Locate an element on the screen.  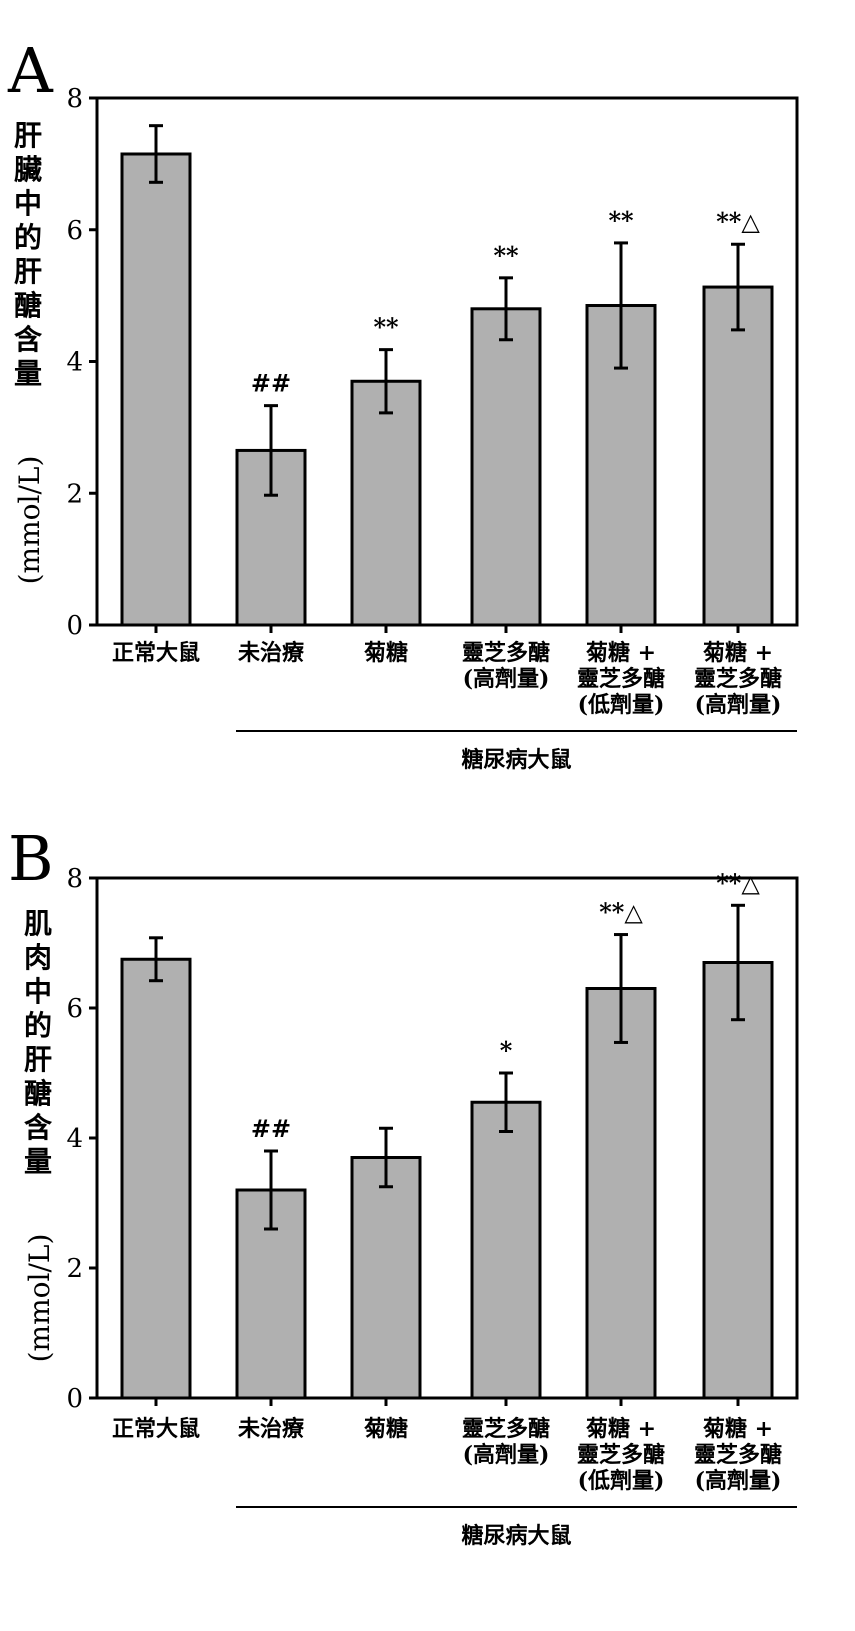
y-axis-label-char: 臟 is located at coordinates (28, 169).